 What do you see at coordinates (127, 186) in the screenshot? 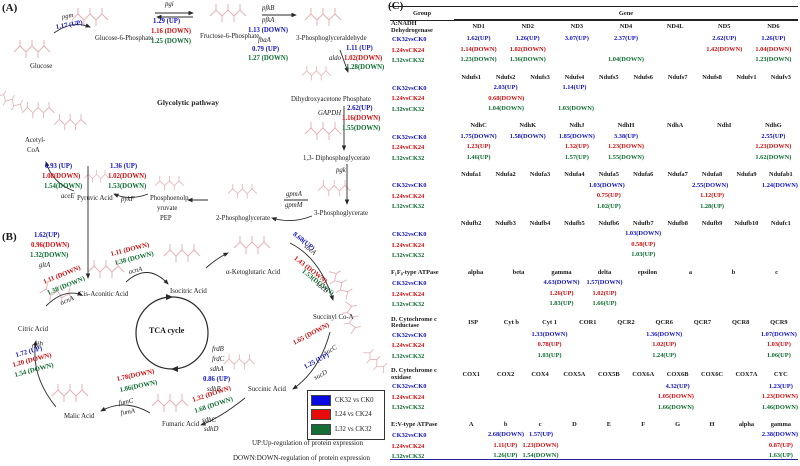
I see `expression-value: 1.53(DOWN)` at bounding box center [127, 186].